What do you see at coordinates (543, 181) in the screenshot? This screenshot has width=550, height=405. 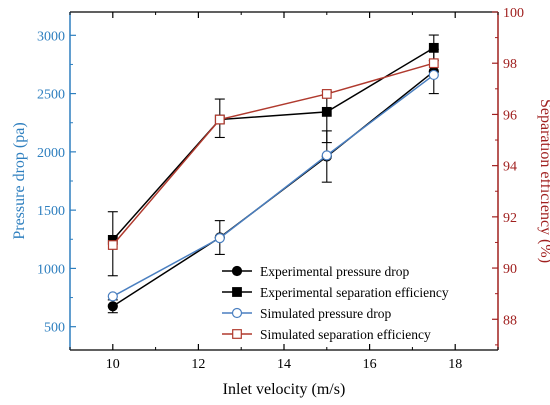 I see `right-y-axis-title: Separation efficiency (%)` at bounding box center [543, 181].